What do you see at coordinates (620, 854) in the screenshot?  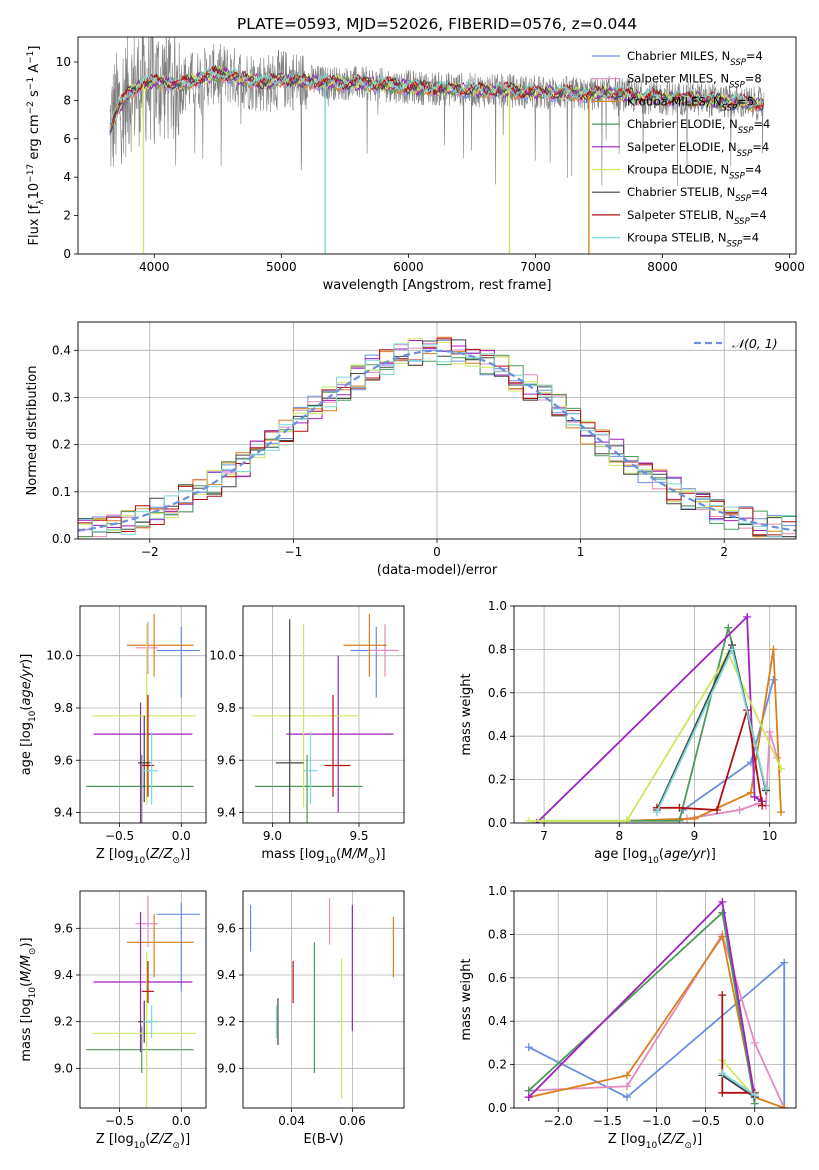 I see `label-part: age [log` at bounding box center [620, 854].